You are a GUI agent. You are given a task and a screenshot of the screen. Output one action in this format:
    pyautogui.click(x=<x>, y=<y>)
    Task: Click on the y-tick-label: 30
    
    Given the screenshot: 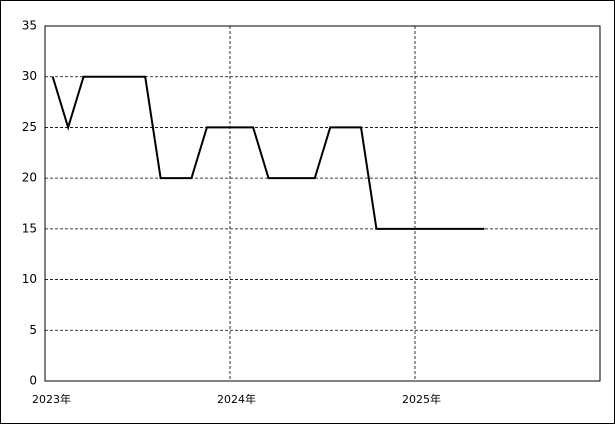 What is the action you would take?
    pyautogui.click(x=29, y=76)
    